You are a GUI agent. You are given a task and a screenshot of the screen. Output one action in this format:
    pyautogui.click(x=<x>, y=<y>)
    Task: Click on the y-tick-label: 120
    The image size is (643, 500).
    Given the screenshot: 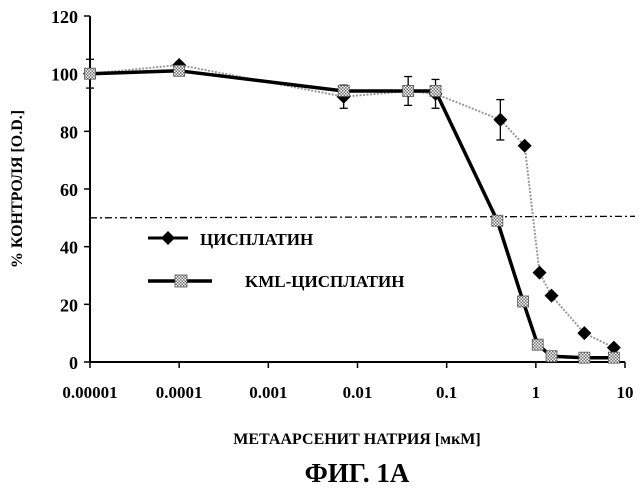 What is the action you would take?
    pyautogui.click(x=64, y=17)
    